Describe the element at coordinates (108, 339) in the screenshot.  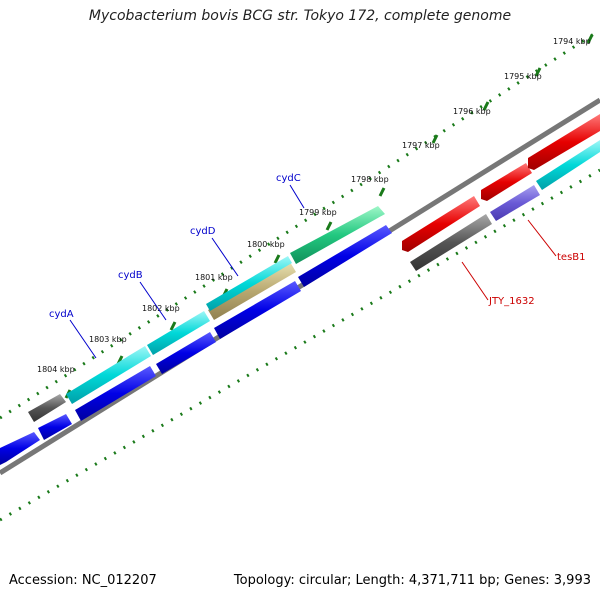
I see `scale-label: 1803 kbp` at that location.